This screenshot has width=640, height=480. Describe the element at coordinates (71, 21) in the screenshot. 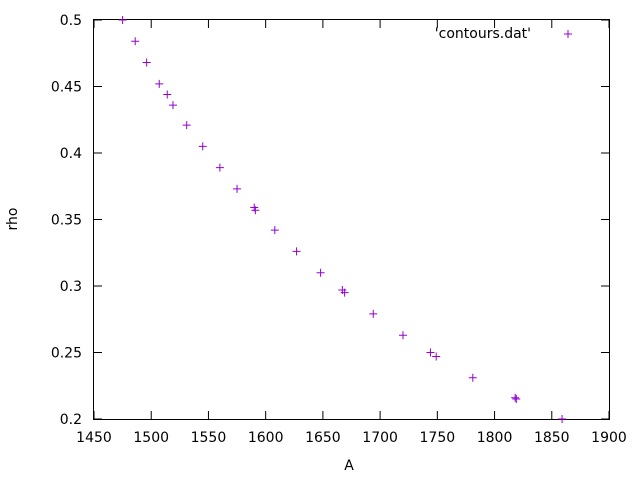

I see `y-tick-label: 0.5` at that location.